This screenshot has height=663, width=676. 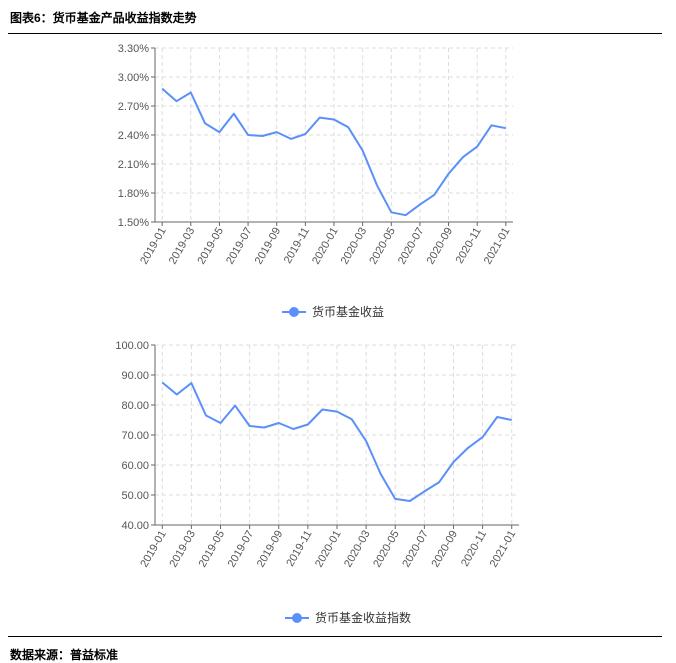 I want to click on y-tick-label: 40.00, so click(x=135, y=526).